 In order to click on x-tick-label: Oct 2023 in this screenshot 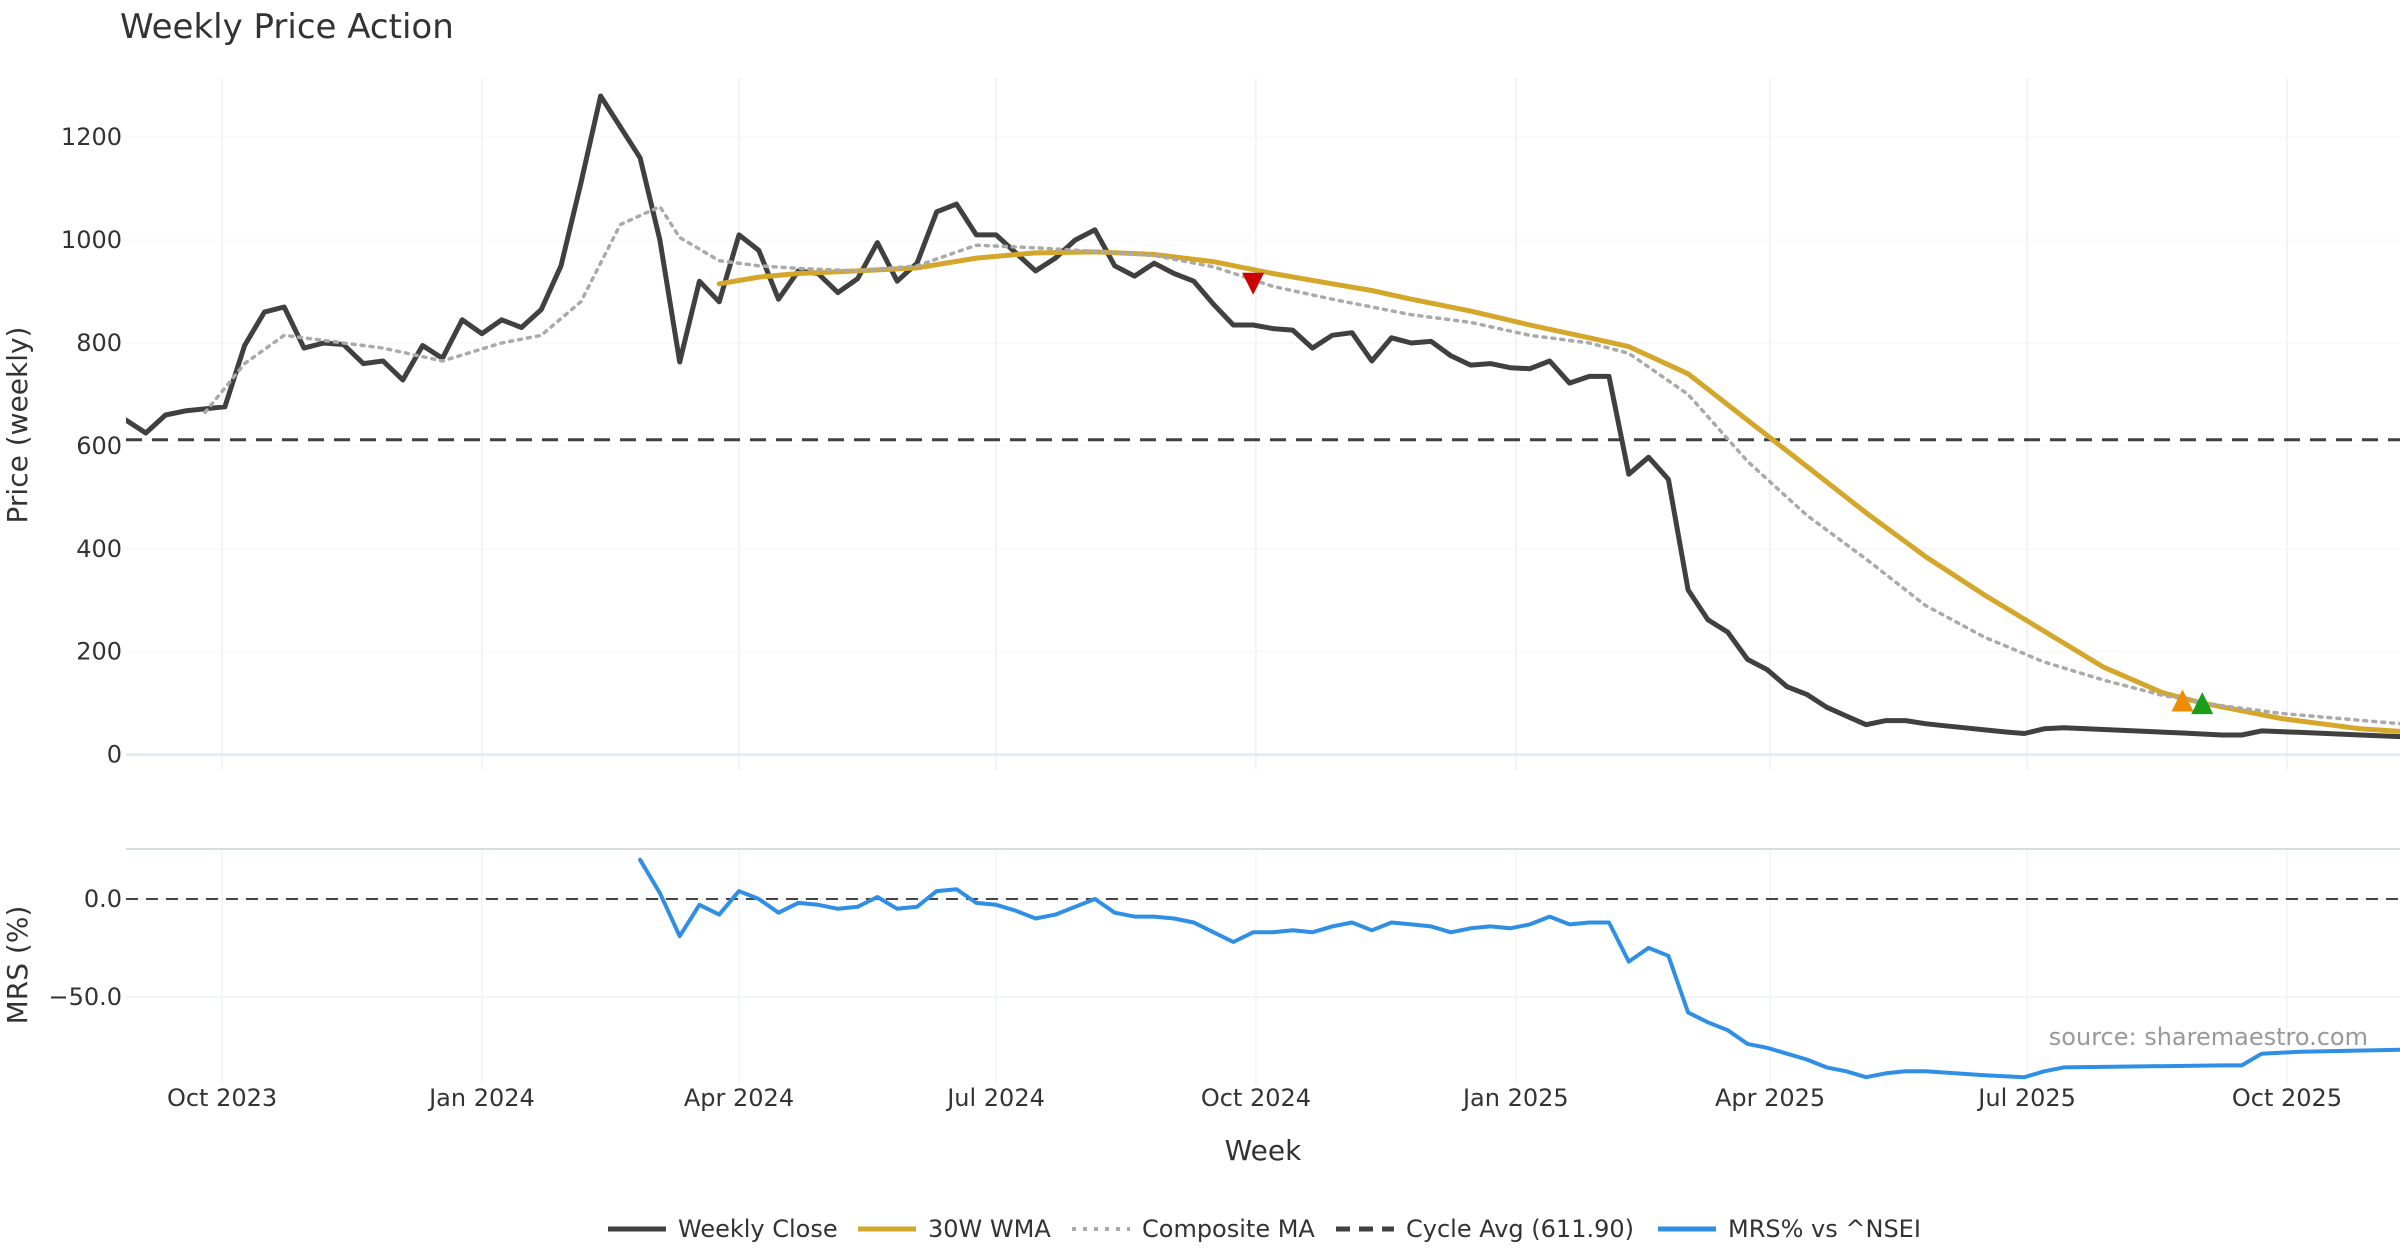, I will do `click(222, 1098)`.